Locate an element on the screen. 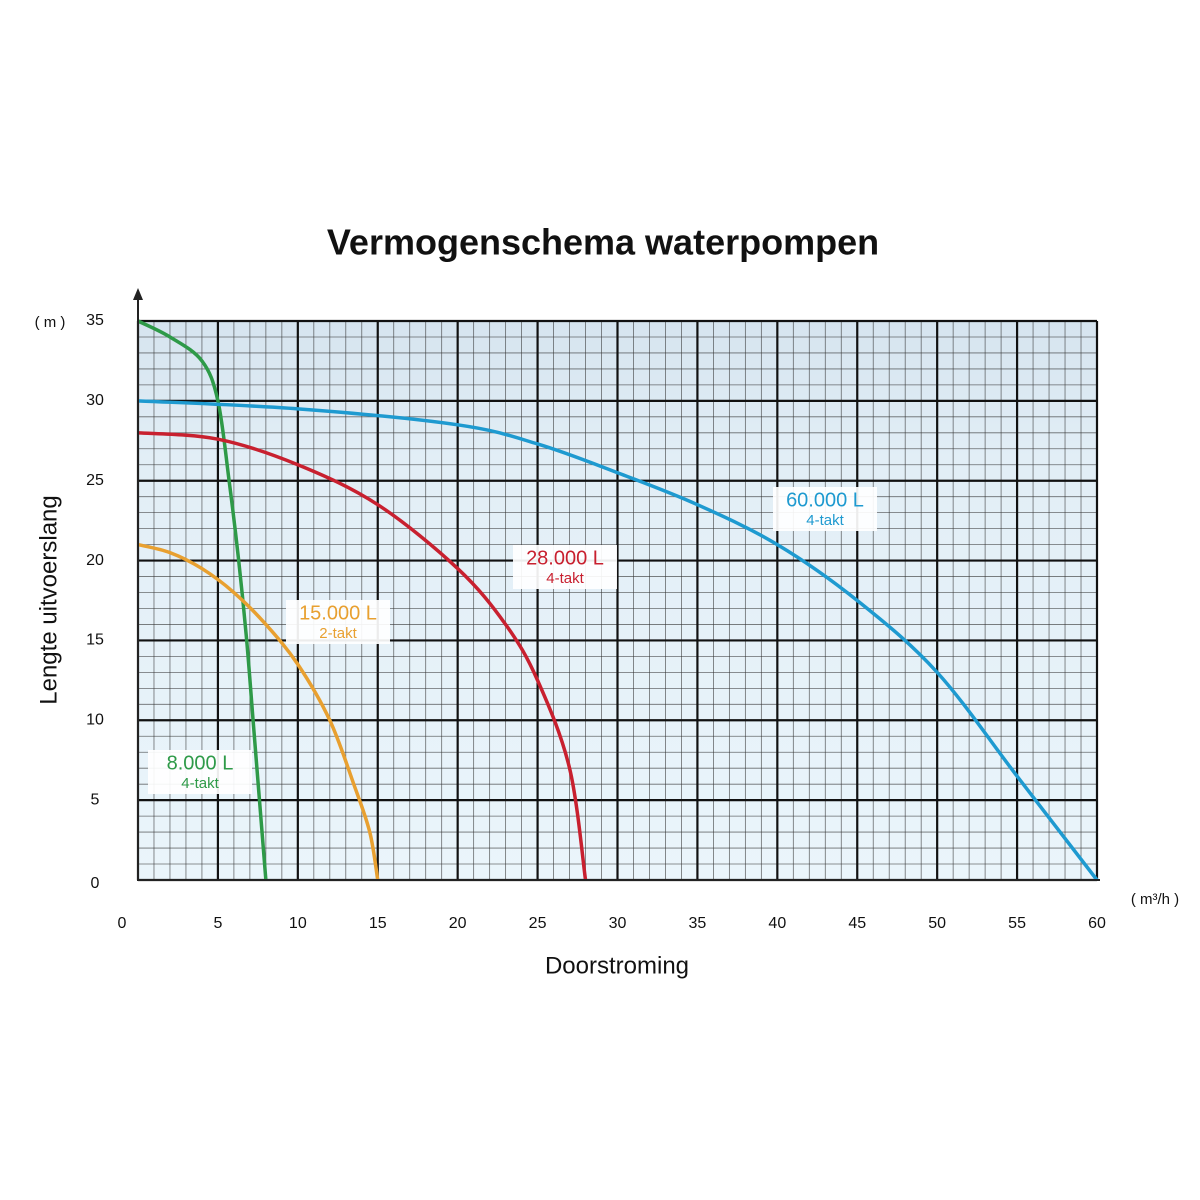 This screenshot has height=1200, width=1200. series-label: 15.000 L is located at coordinates (338, 613).